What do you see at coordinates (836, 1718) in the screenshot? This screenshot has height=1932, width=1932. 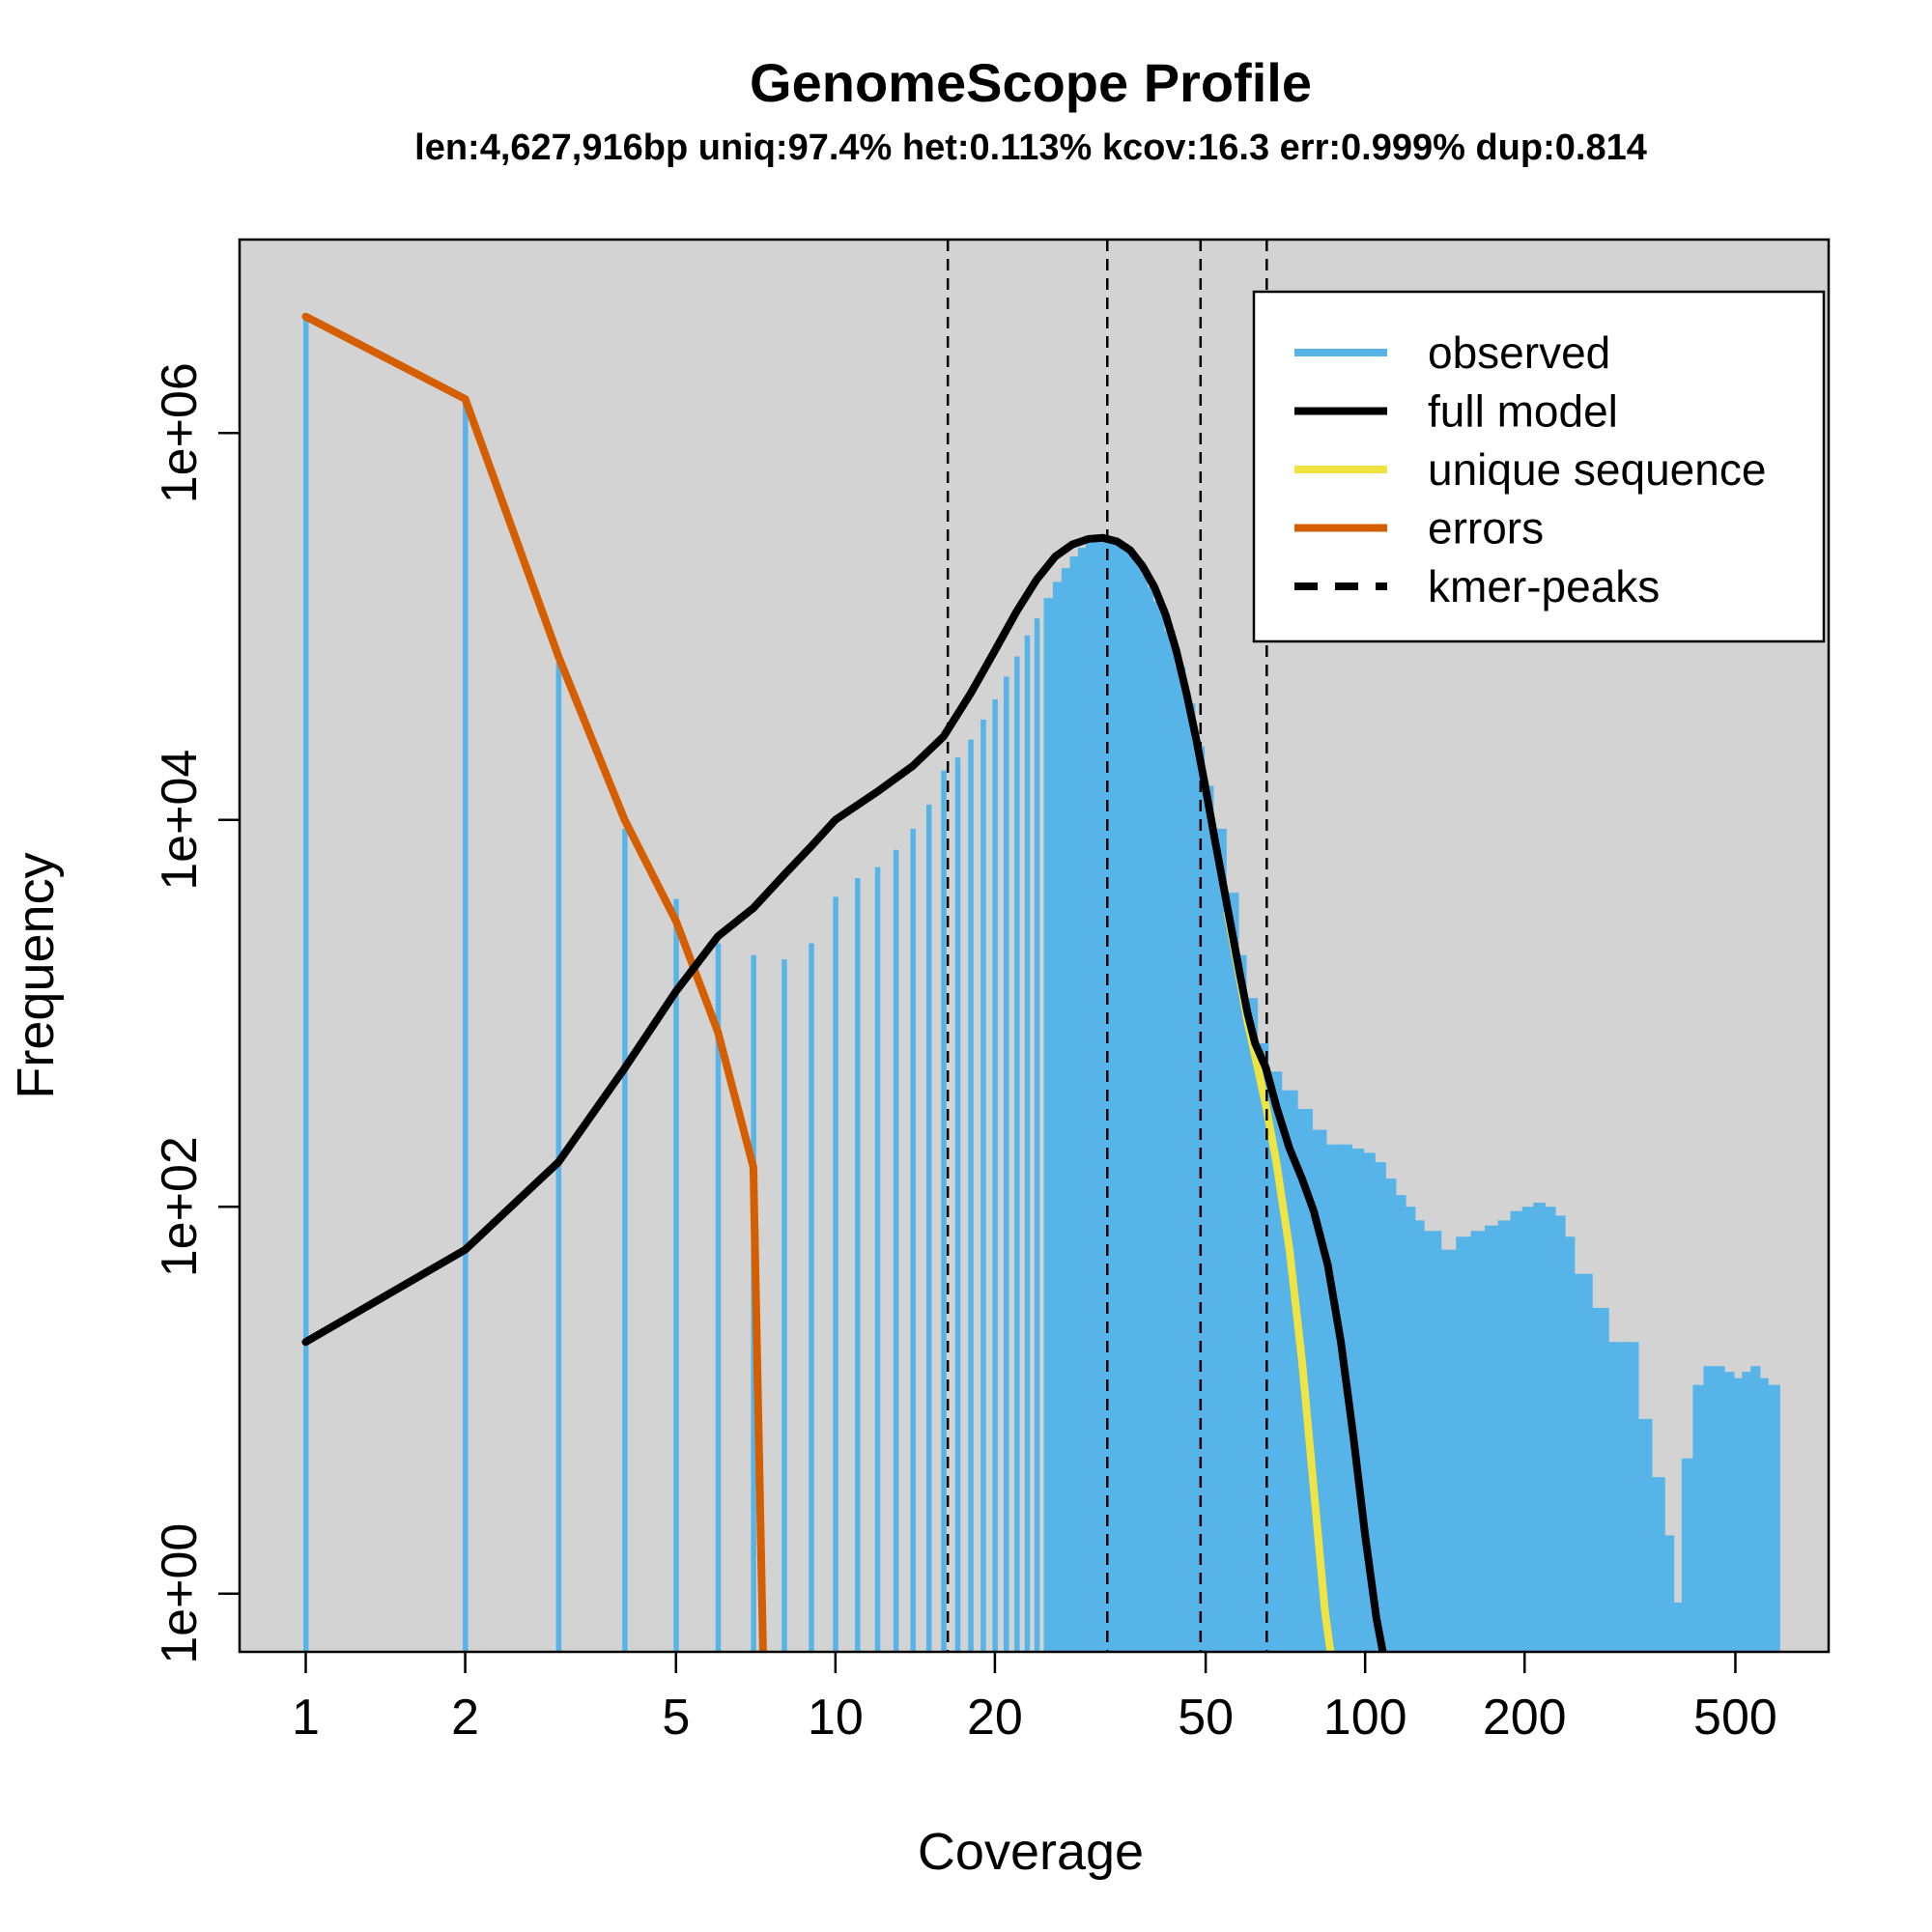 I see `x-tick-label: 10` at bounding box center [836, 1718].